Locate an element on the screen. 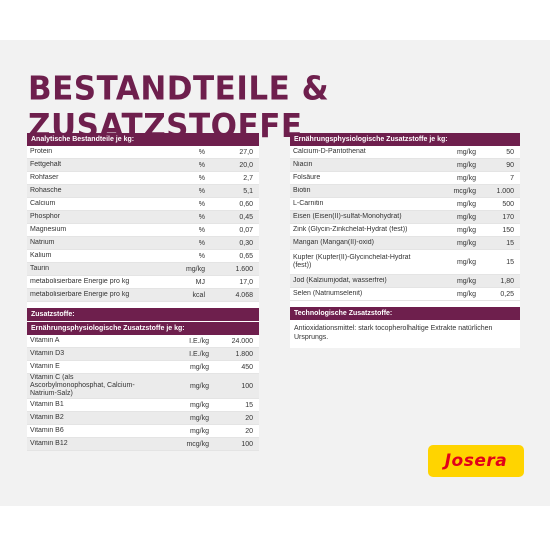 This screenshot has height=550, width=550. table-row: Fettgehalt% 20,0 is located at coordinates (143, 165).